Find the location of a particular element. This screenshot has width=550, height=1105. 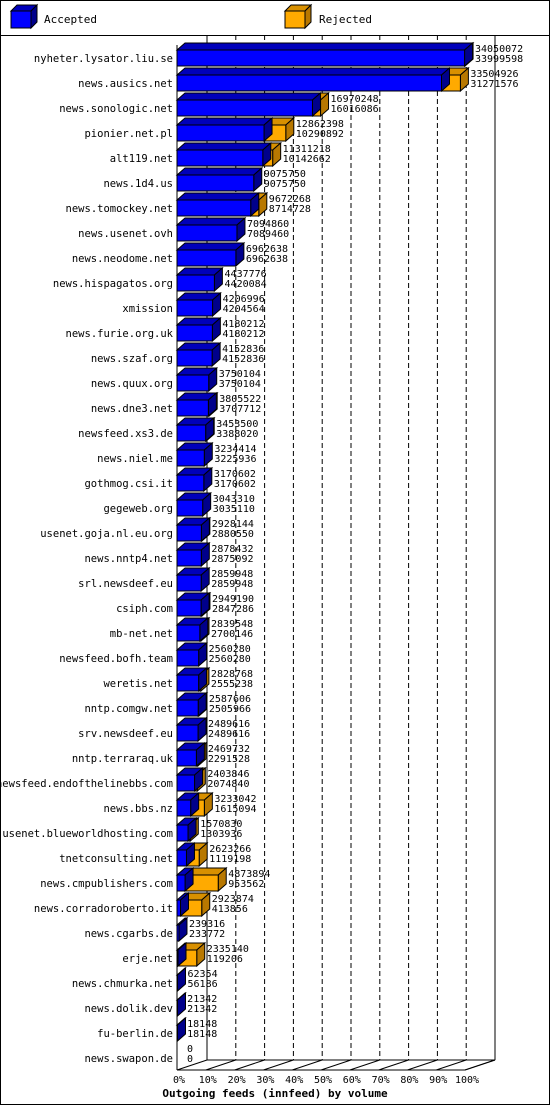

value-label-accepted: 2291528 is located at coordinates (229, 759).